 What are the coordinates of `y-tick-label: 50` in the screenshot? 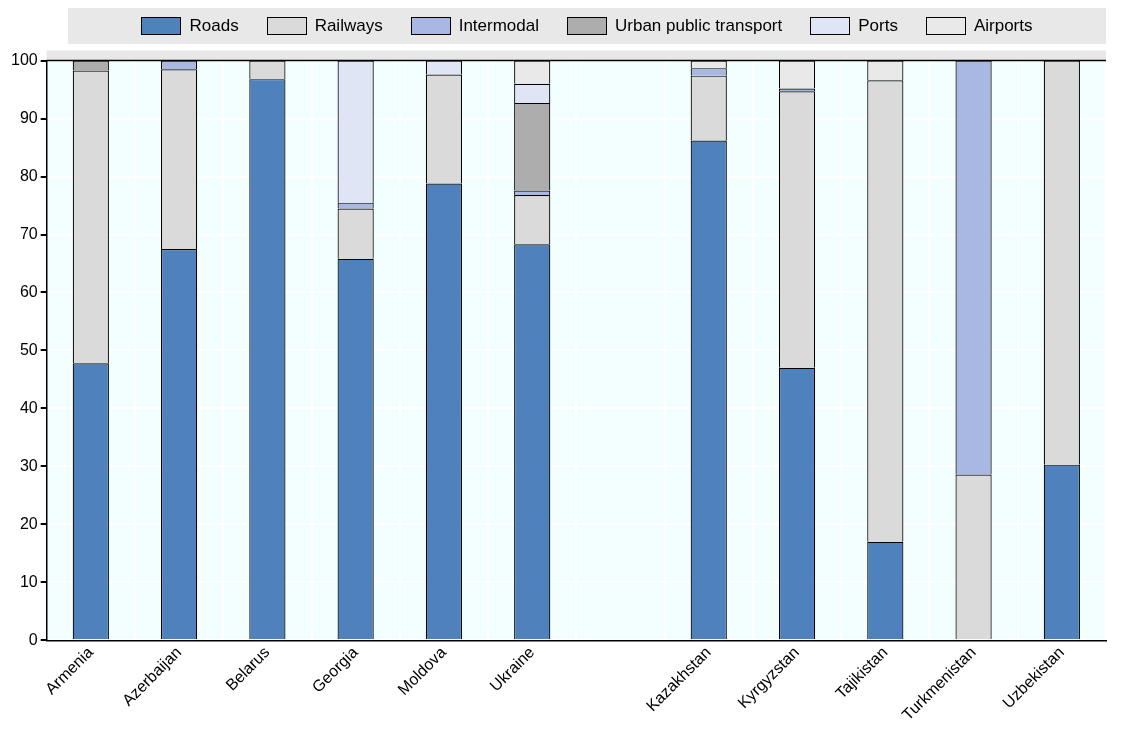 It's located at (28, 349).